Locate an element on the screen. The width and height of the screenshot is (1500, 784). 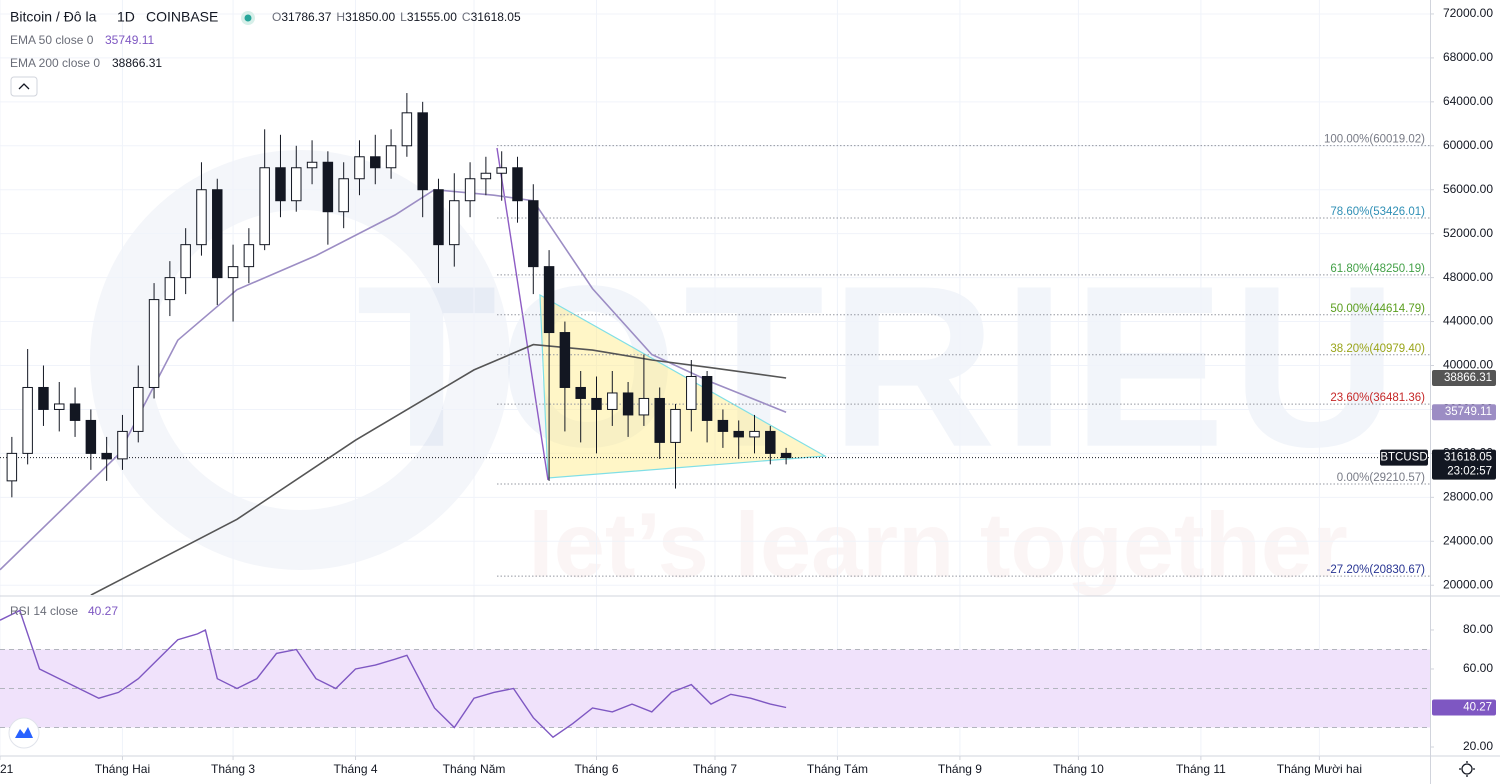
fib-label: 78.60%(53426.01) is located at coordinates (1377, 212).